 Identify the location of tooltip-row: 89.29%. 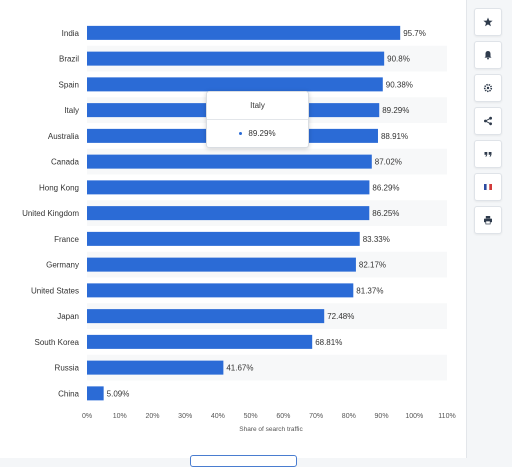
(257, 133).